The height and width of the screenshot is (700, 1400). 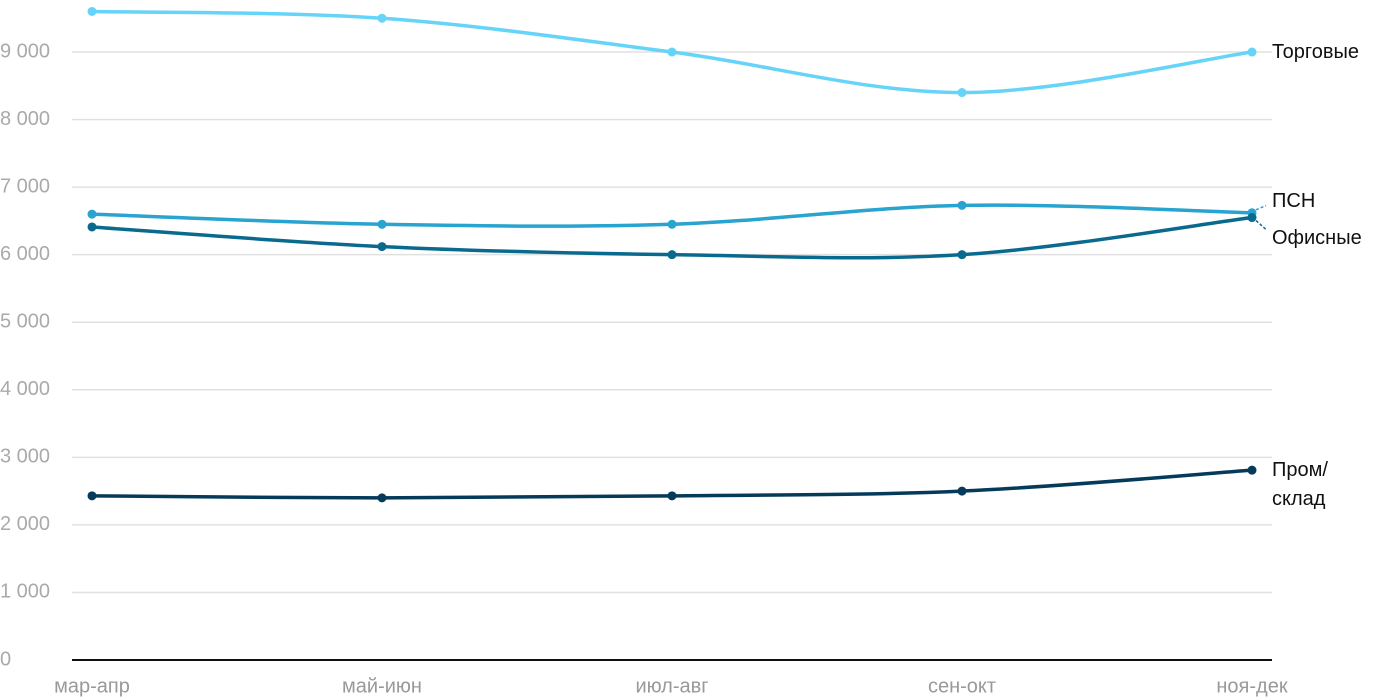 What do you see at coordinates (25, 186) in the screenshot?
I see `y-tick-label: 7 000` at bounding box center [25, 186].